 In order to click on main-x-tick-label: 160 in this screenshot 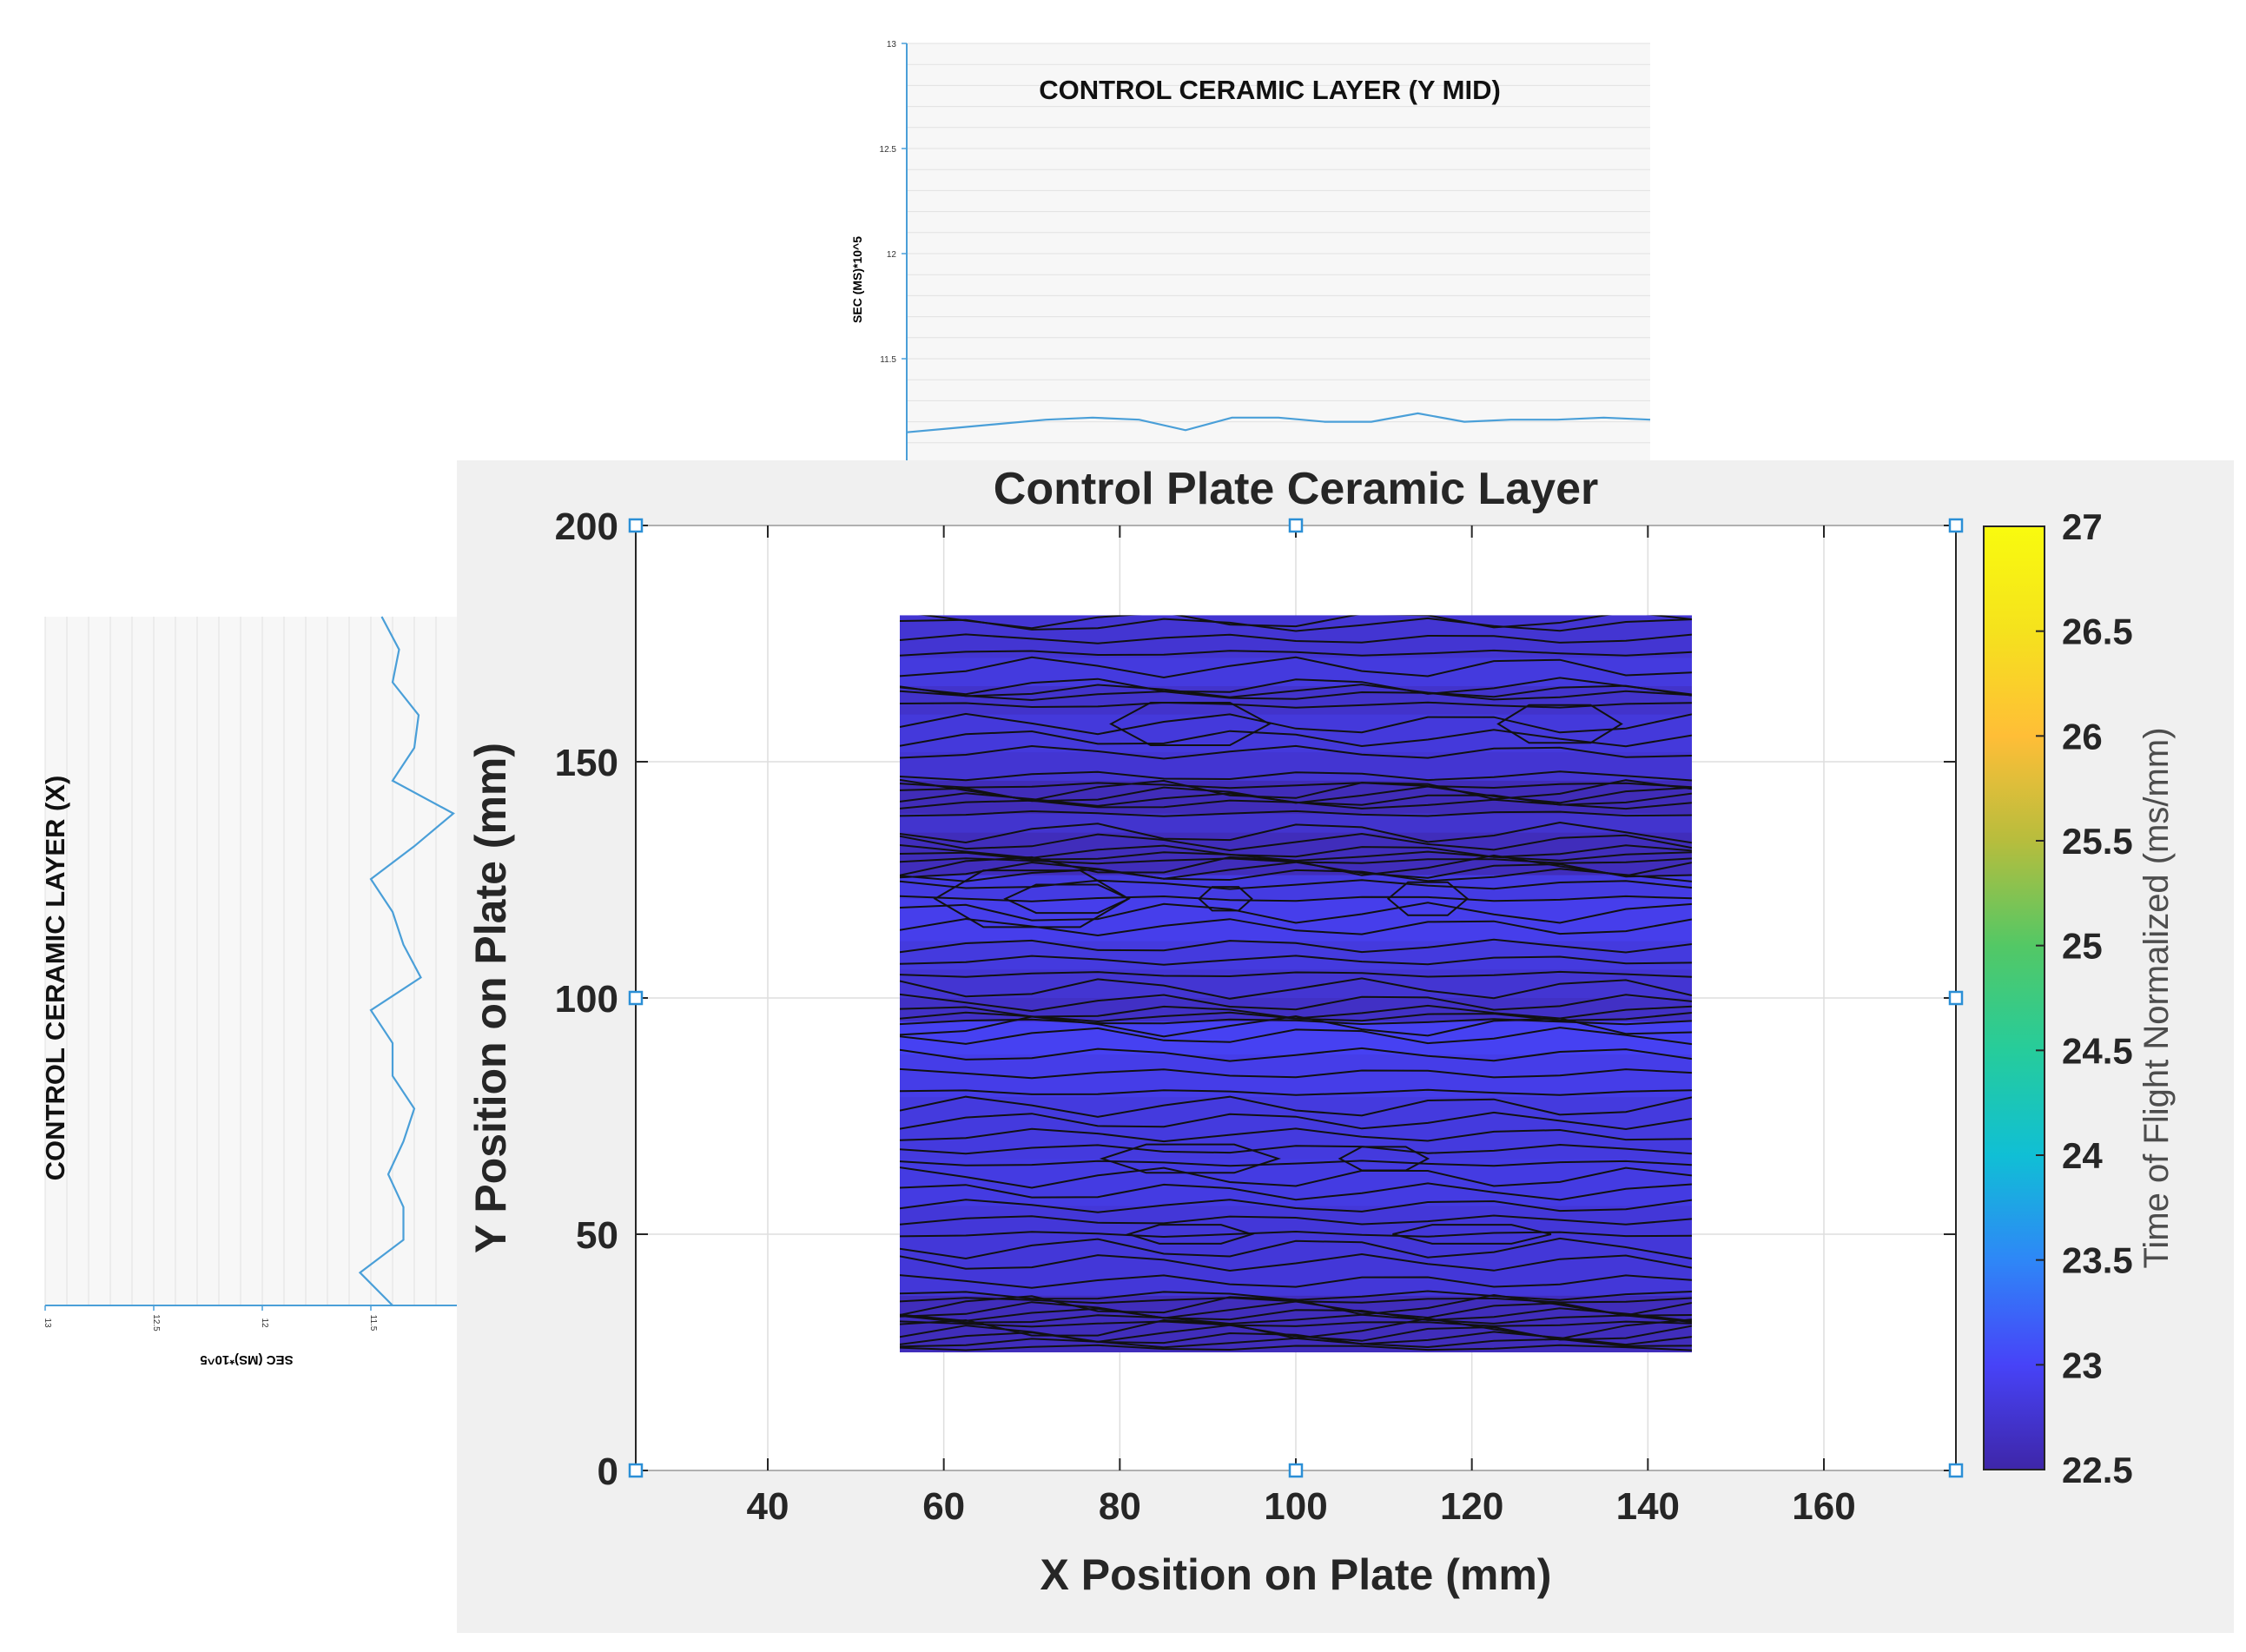, I will do `click(1823, 1506)`.